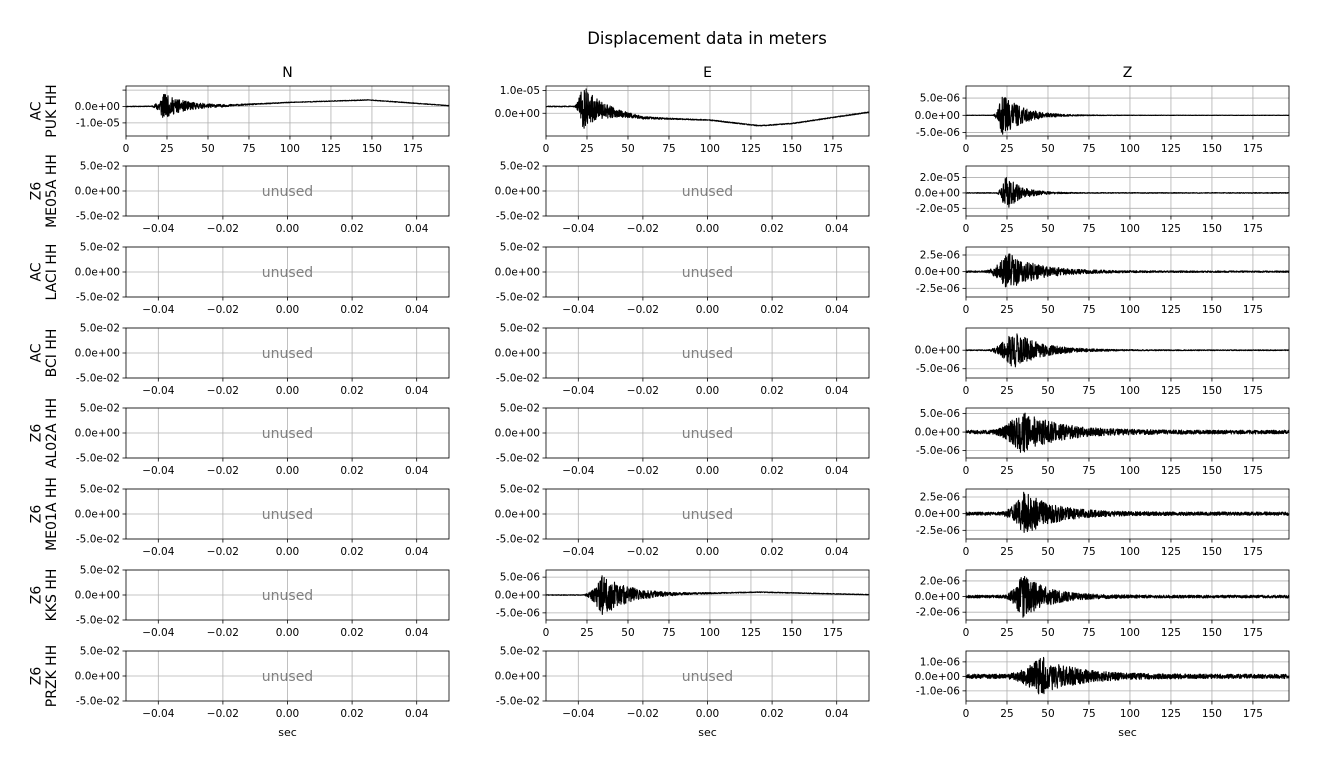 This screenshot has width=1318, height=769. I want to click on y-tick-label: 5.0e-06, so click(940, 414).